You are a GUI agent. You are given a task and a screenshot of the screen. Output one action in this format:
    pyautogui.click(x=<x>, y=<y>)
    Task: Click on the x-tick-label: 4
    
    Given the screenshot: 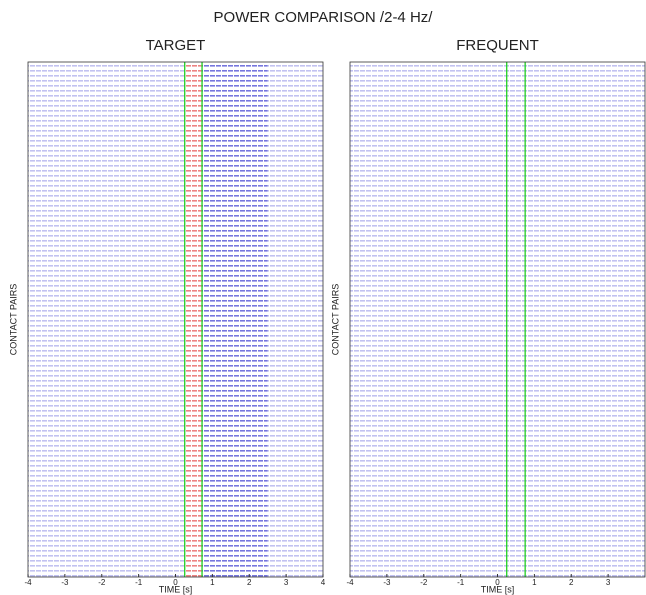 What is the action you would take?
    pyautogui.click(x=323, y=582)
    